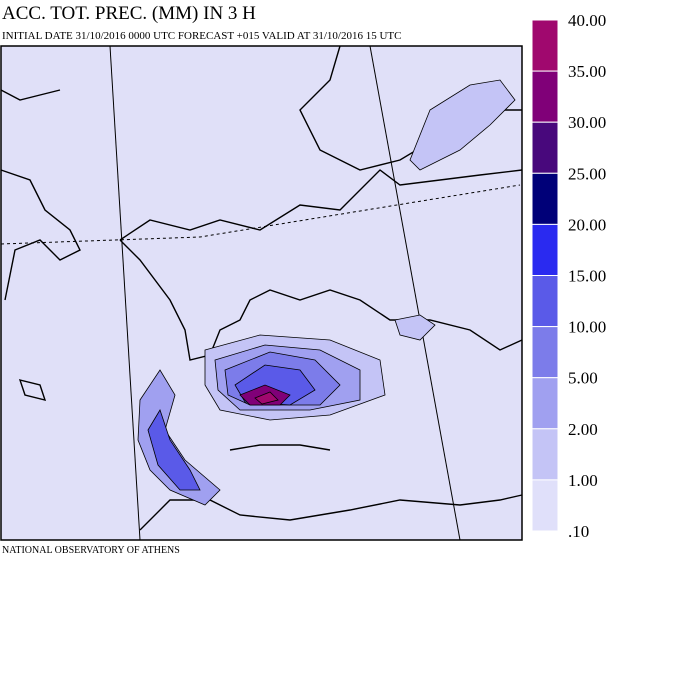  Describe the element at coordinates (587, 224) in the screenshot. I see `colorbar-label: 20.00` at that location.